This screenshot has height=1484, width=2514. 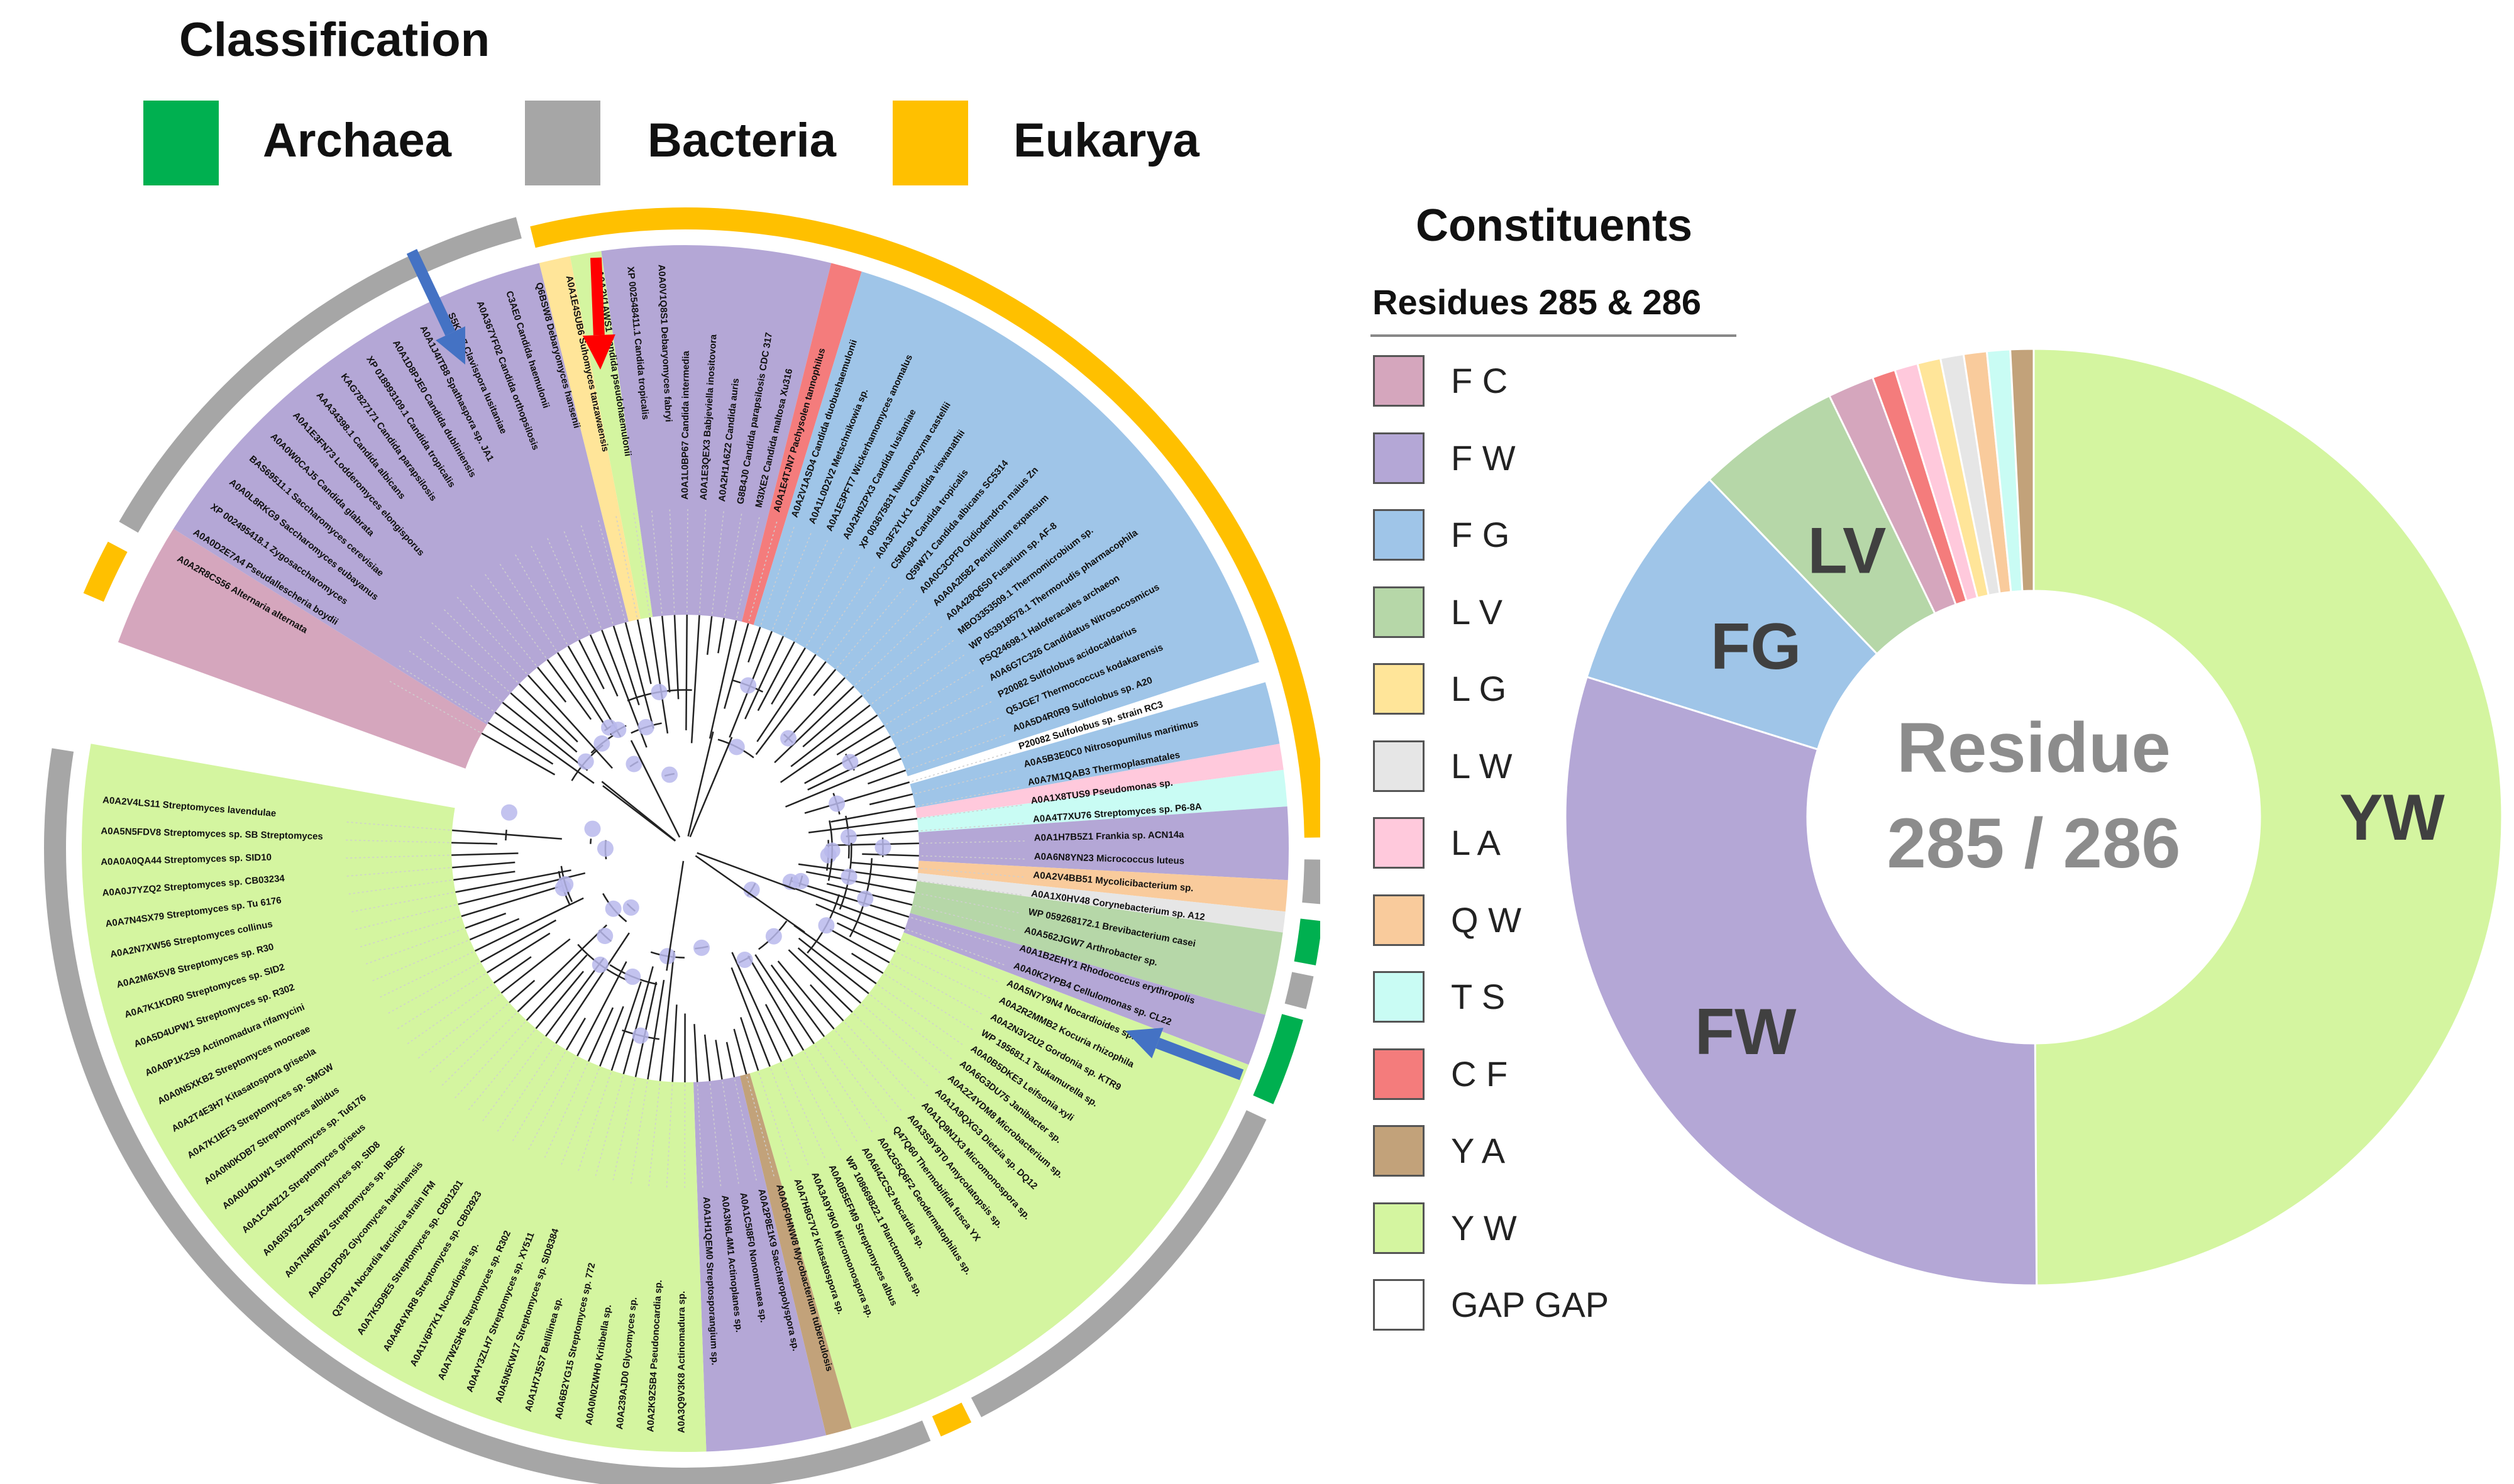 What do you see at coordinates (334, 40) in the screenshot?
I see `classification-title: Classification` at bounding box center [334, 40].